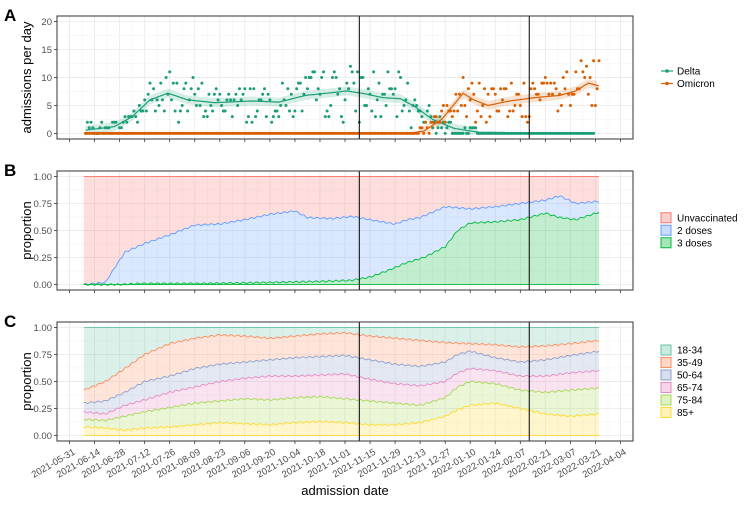 Image resolution: width=750 pixels, height=505 pixels. What do you see at coordinates (46, 22) in the screenshot?
I see `y-tick-label: 20` at bounding box center [46, 22].